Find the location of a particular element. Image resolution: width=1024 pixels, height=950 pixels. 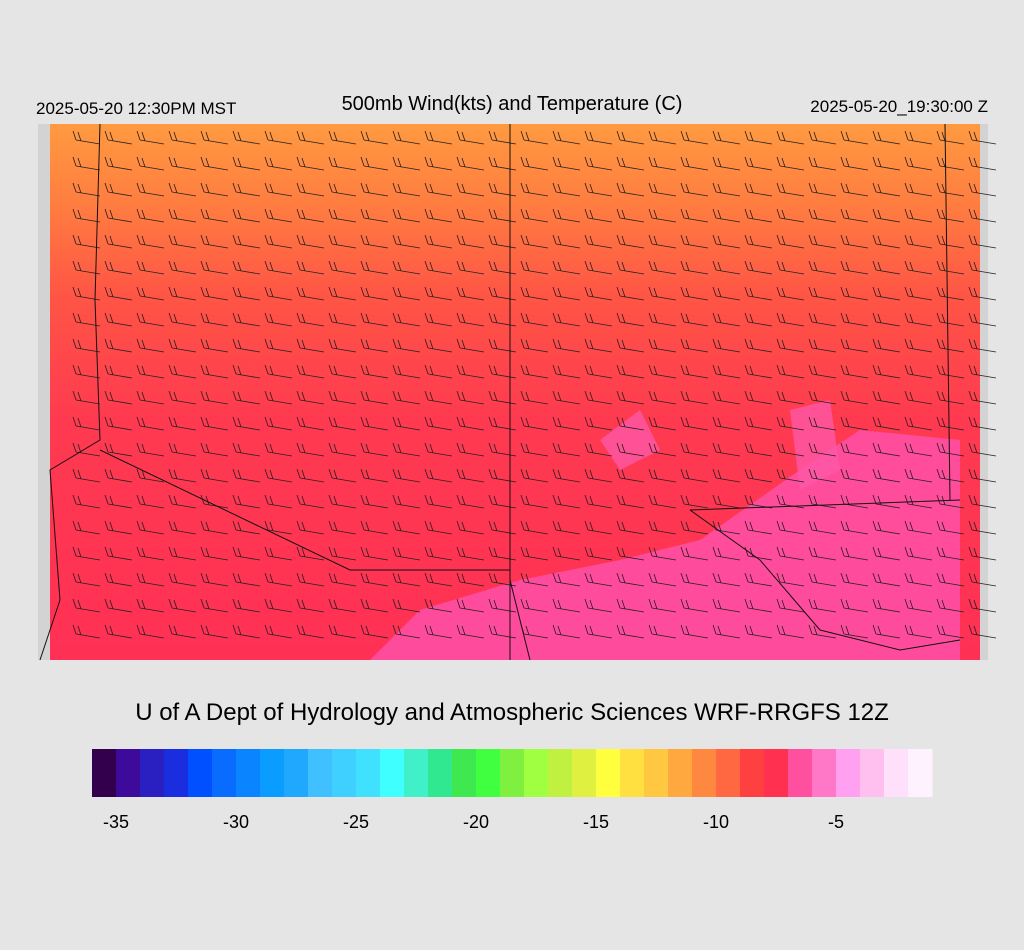

colorbar-tick-label: -30 is located at coordinates (236, 822).